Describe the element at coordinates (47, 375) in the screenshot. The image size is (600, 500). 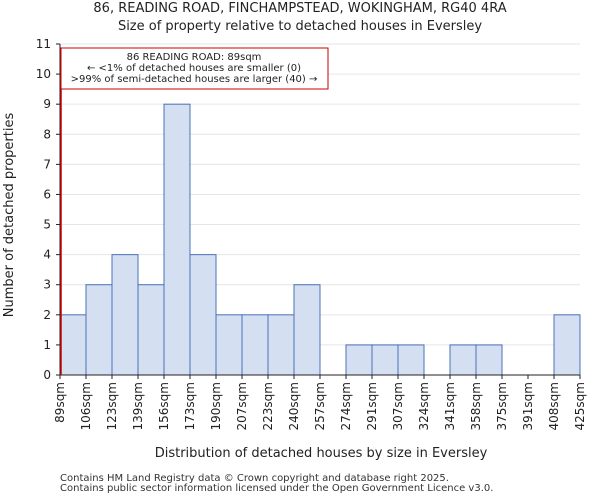
I see `y-tick-label: 0` at that location.